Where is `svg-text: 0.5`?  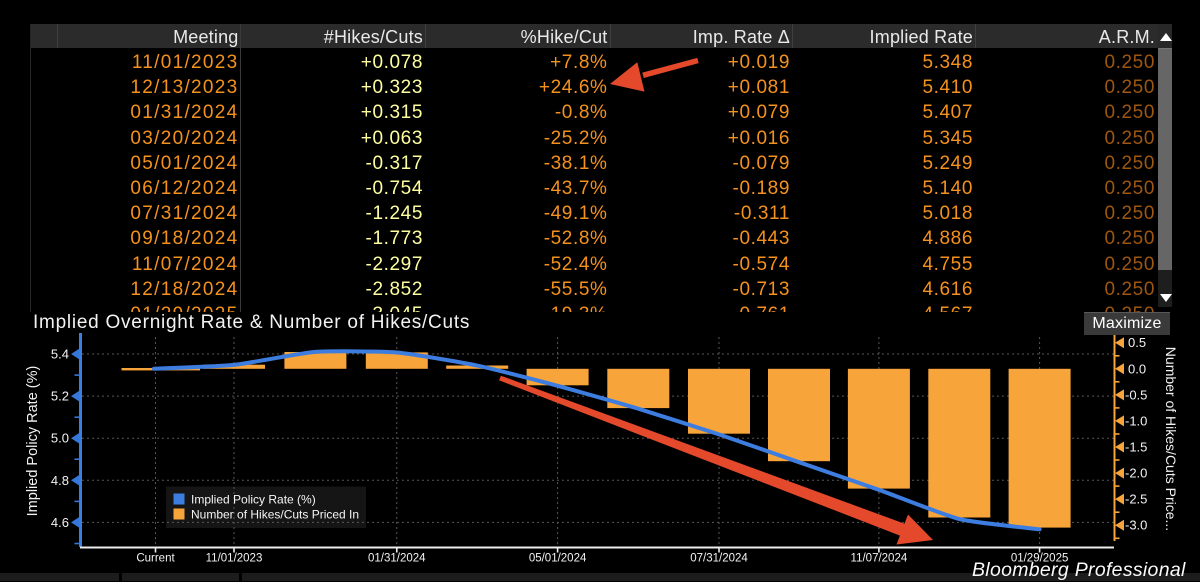
svg-text: 0.5 is located at coordinates (1137, 342).